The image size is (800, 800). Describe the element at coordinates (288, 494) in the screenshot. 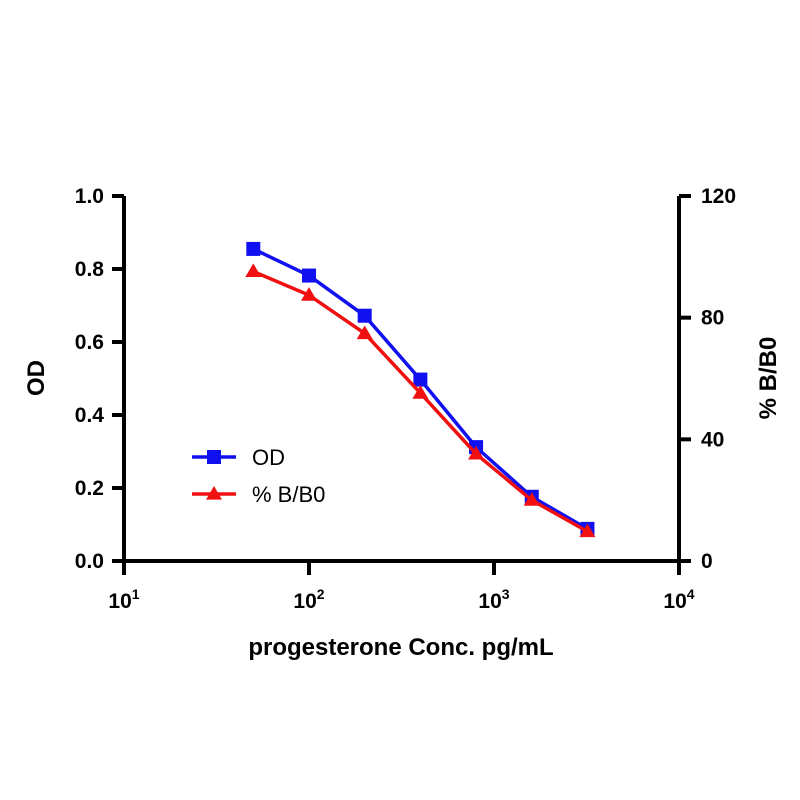

I see `legend-label: % B/B0` at that location.